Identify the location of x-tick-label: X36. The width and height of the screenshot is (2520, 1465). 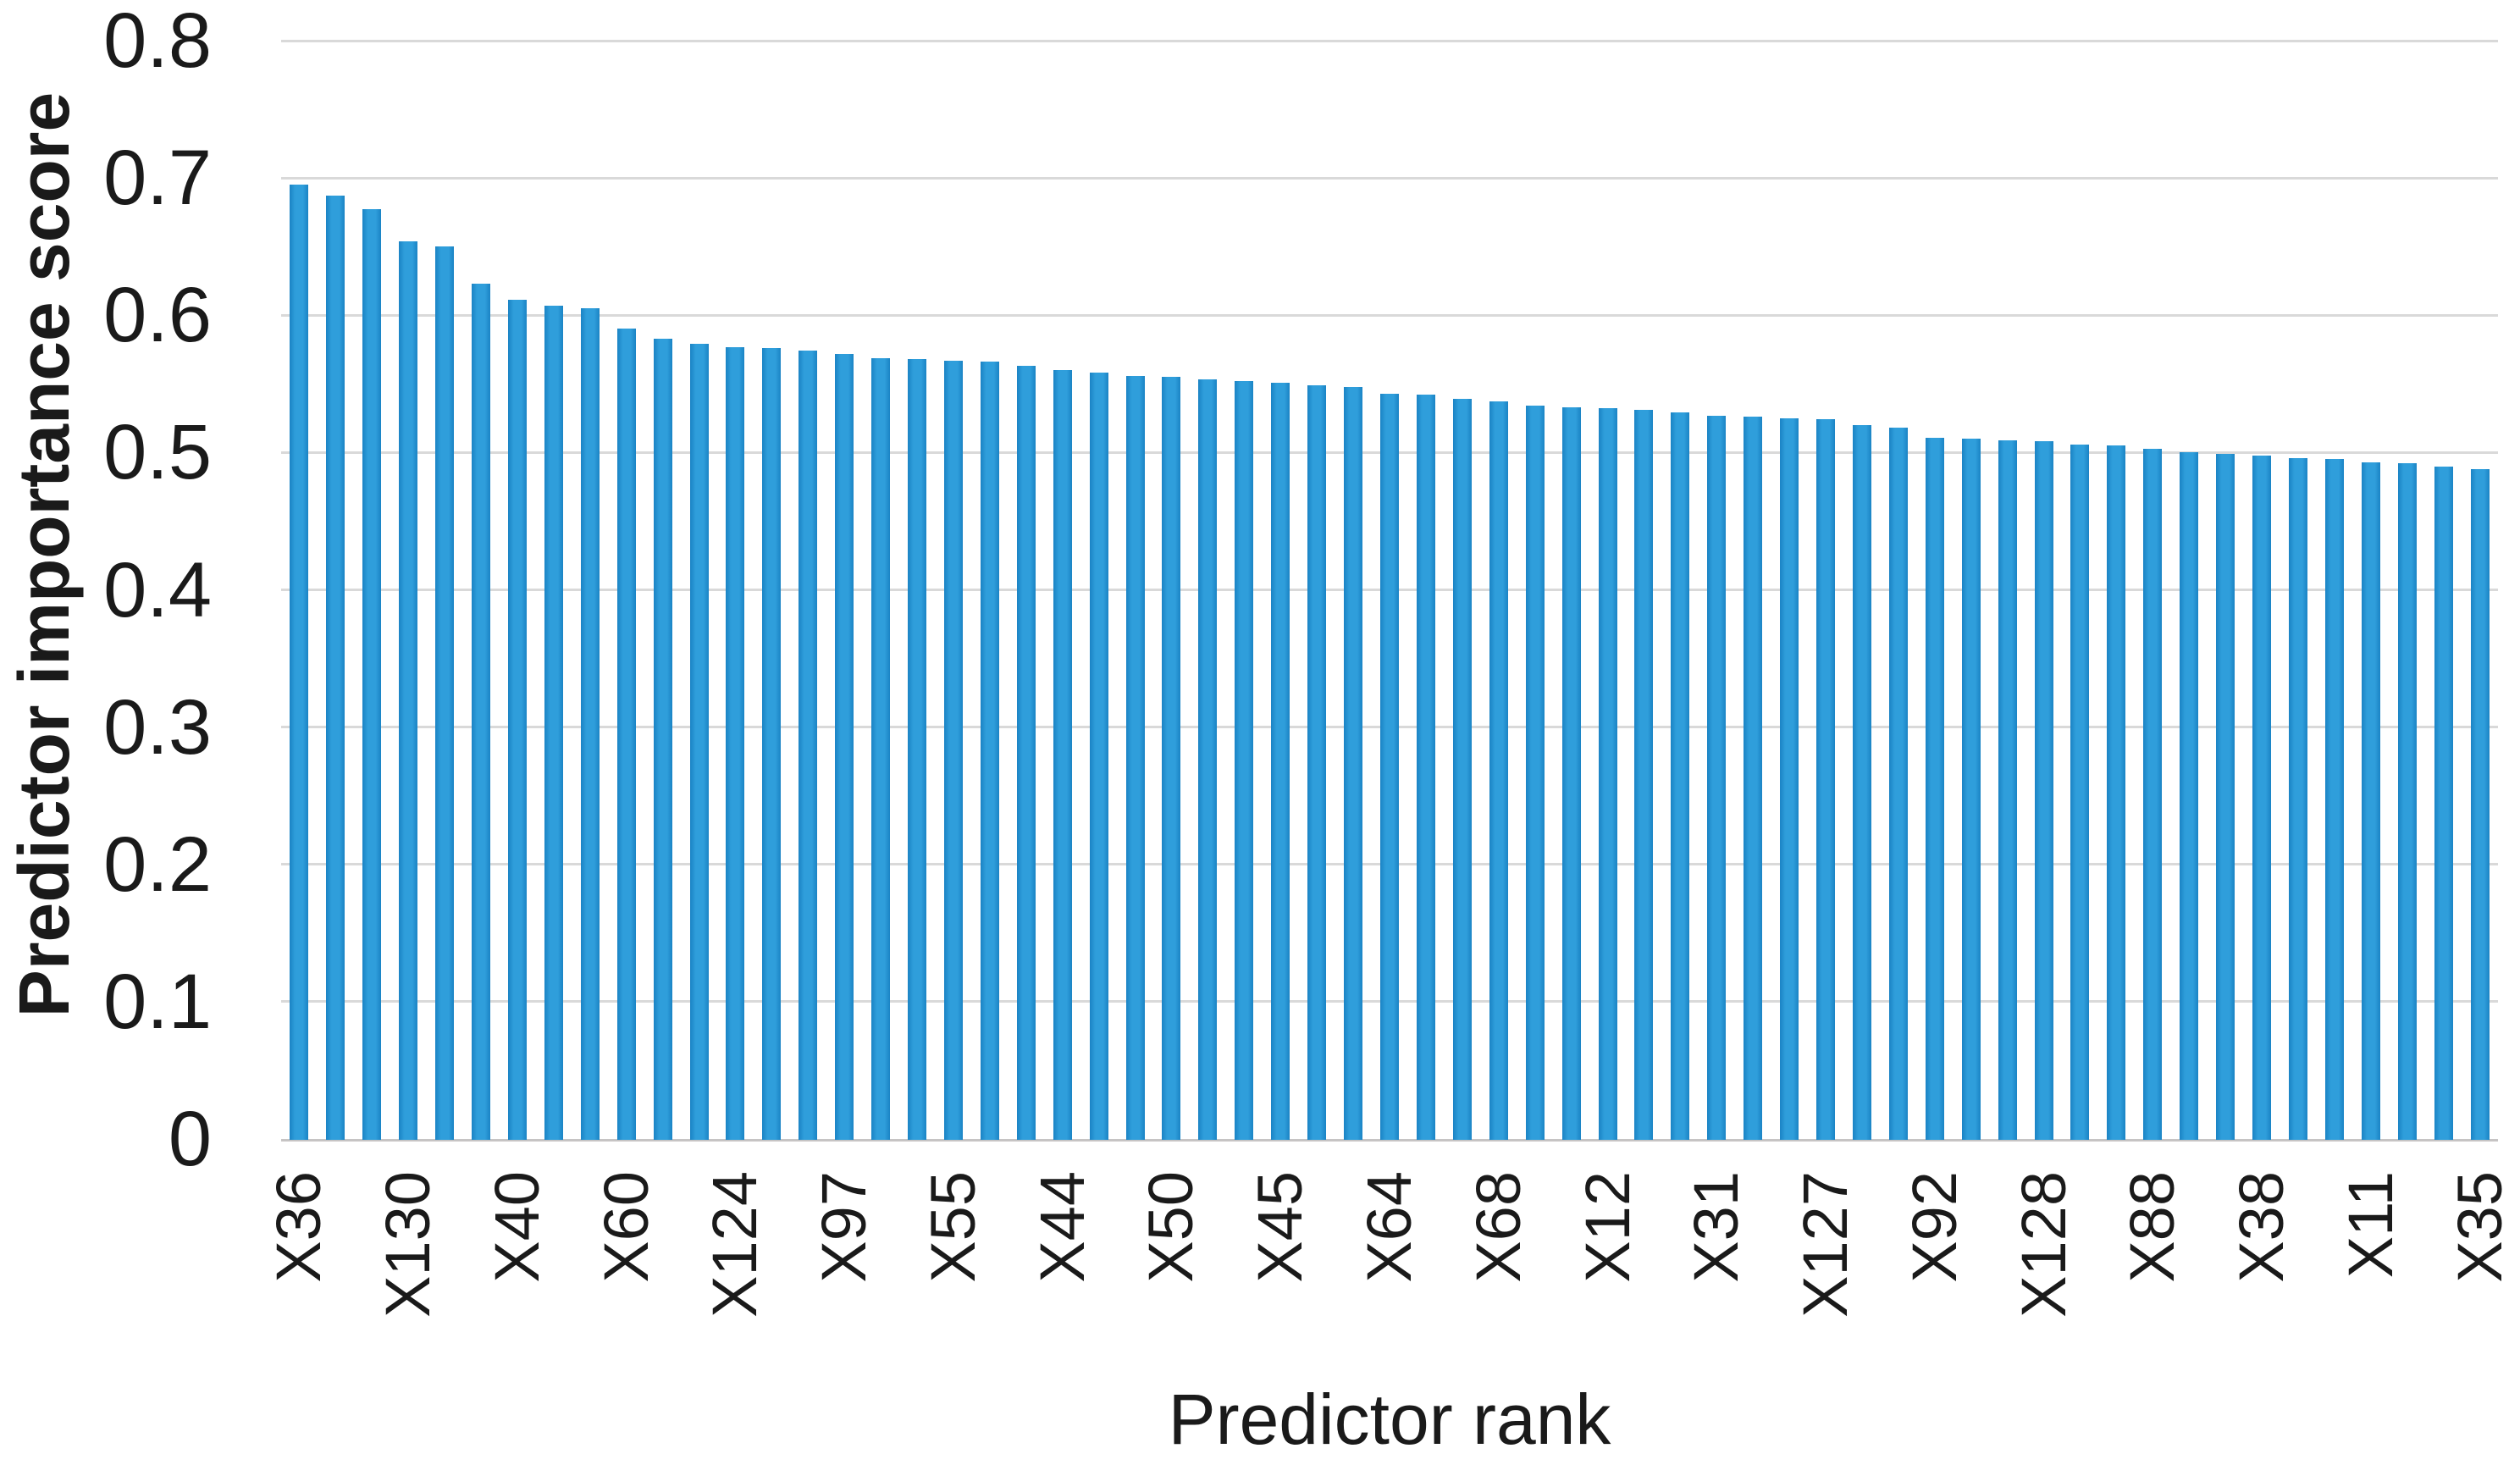
(298, 1227).